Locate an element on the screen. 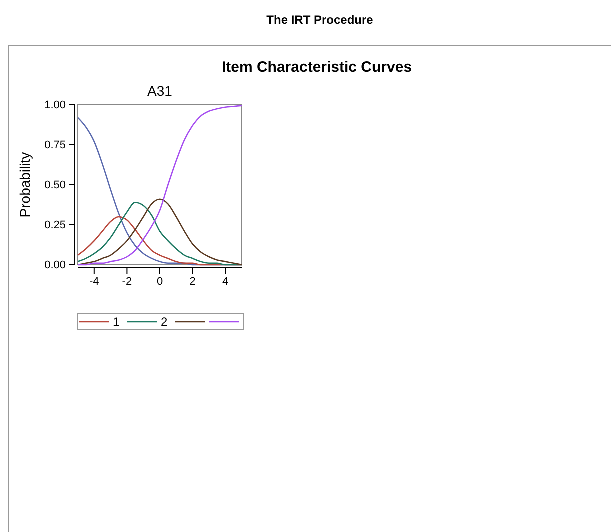  y-tick-label: 1.00 is located at coordinates (55, 106).